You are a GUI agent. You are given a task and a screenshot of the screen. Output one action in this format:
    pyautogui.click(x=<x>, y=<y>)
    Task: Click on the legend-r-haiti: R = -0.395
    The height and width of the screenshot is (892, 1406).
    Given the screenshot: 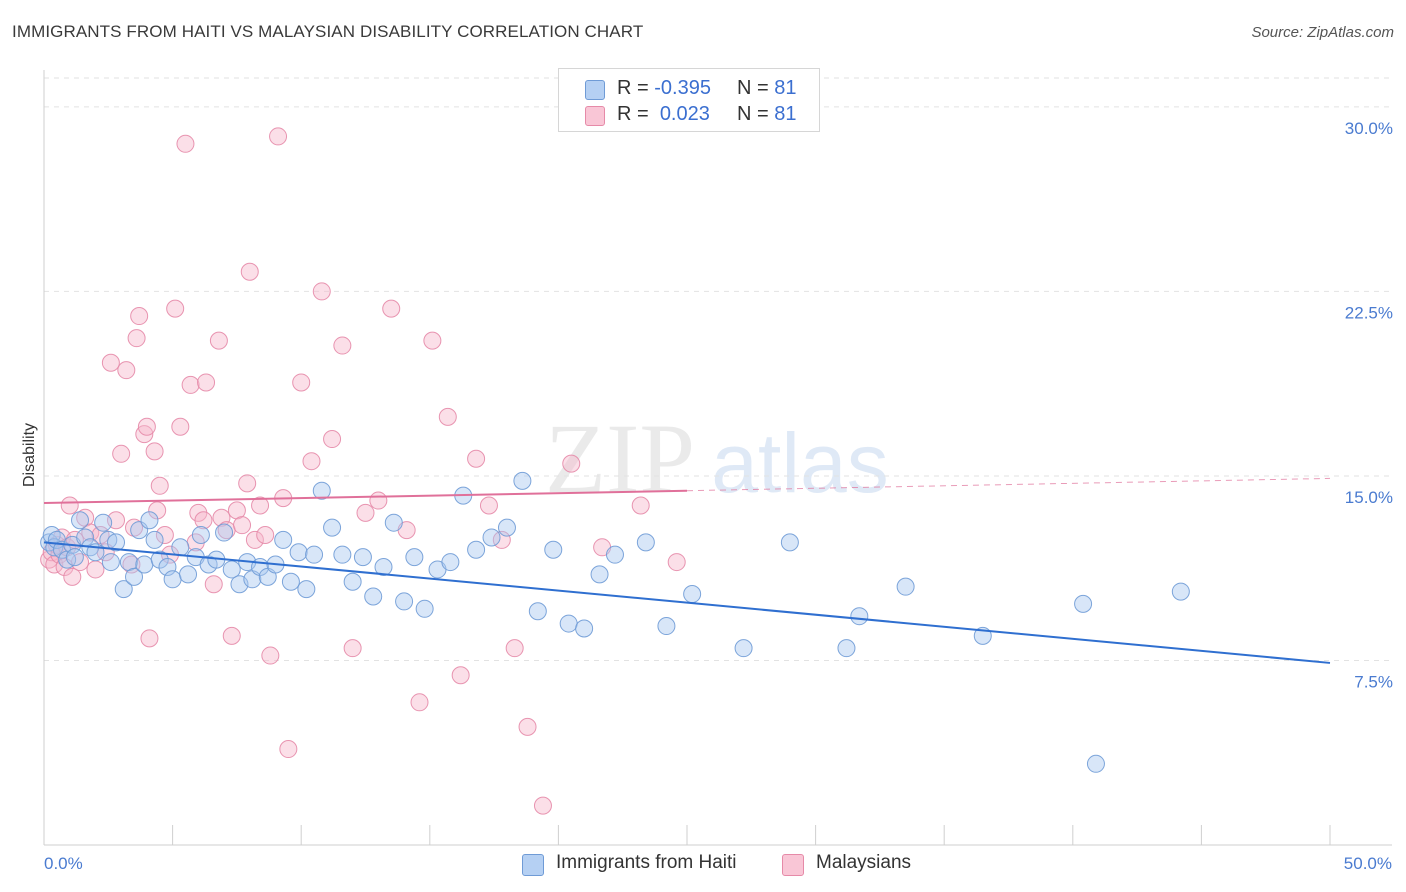 What is the action you would take?
    pyautogui.click(x=664, y=88)
    